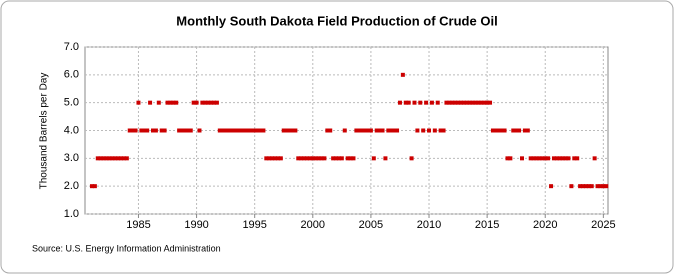 This screenshot has width=675, height=275. I want to click on y-tick-label: 3.0, so click(71, 158).